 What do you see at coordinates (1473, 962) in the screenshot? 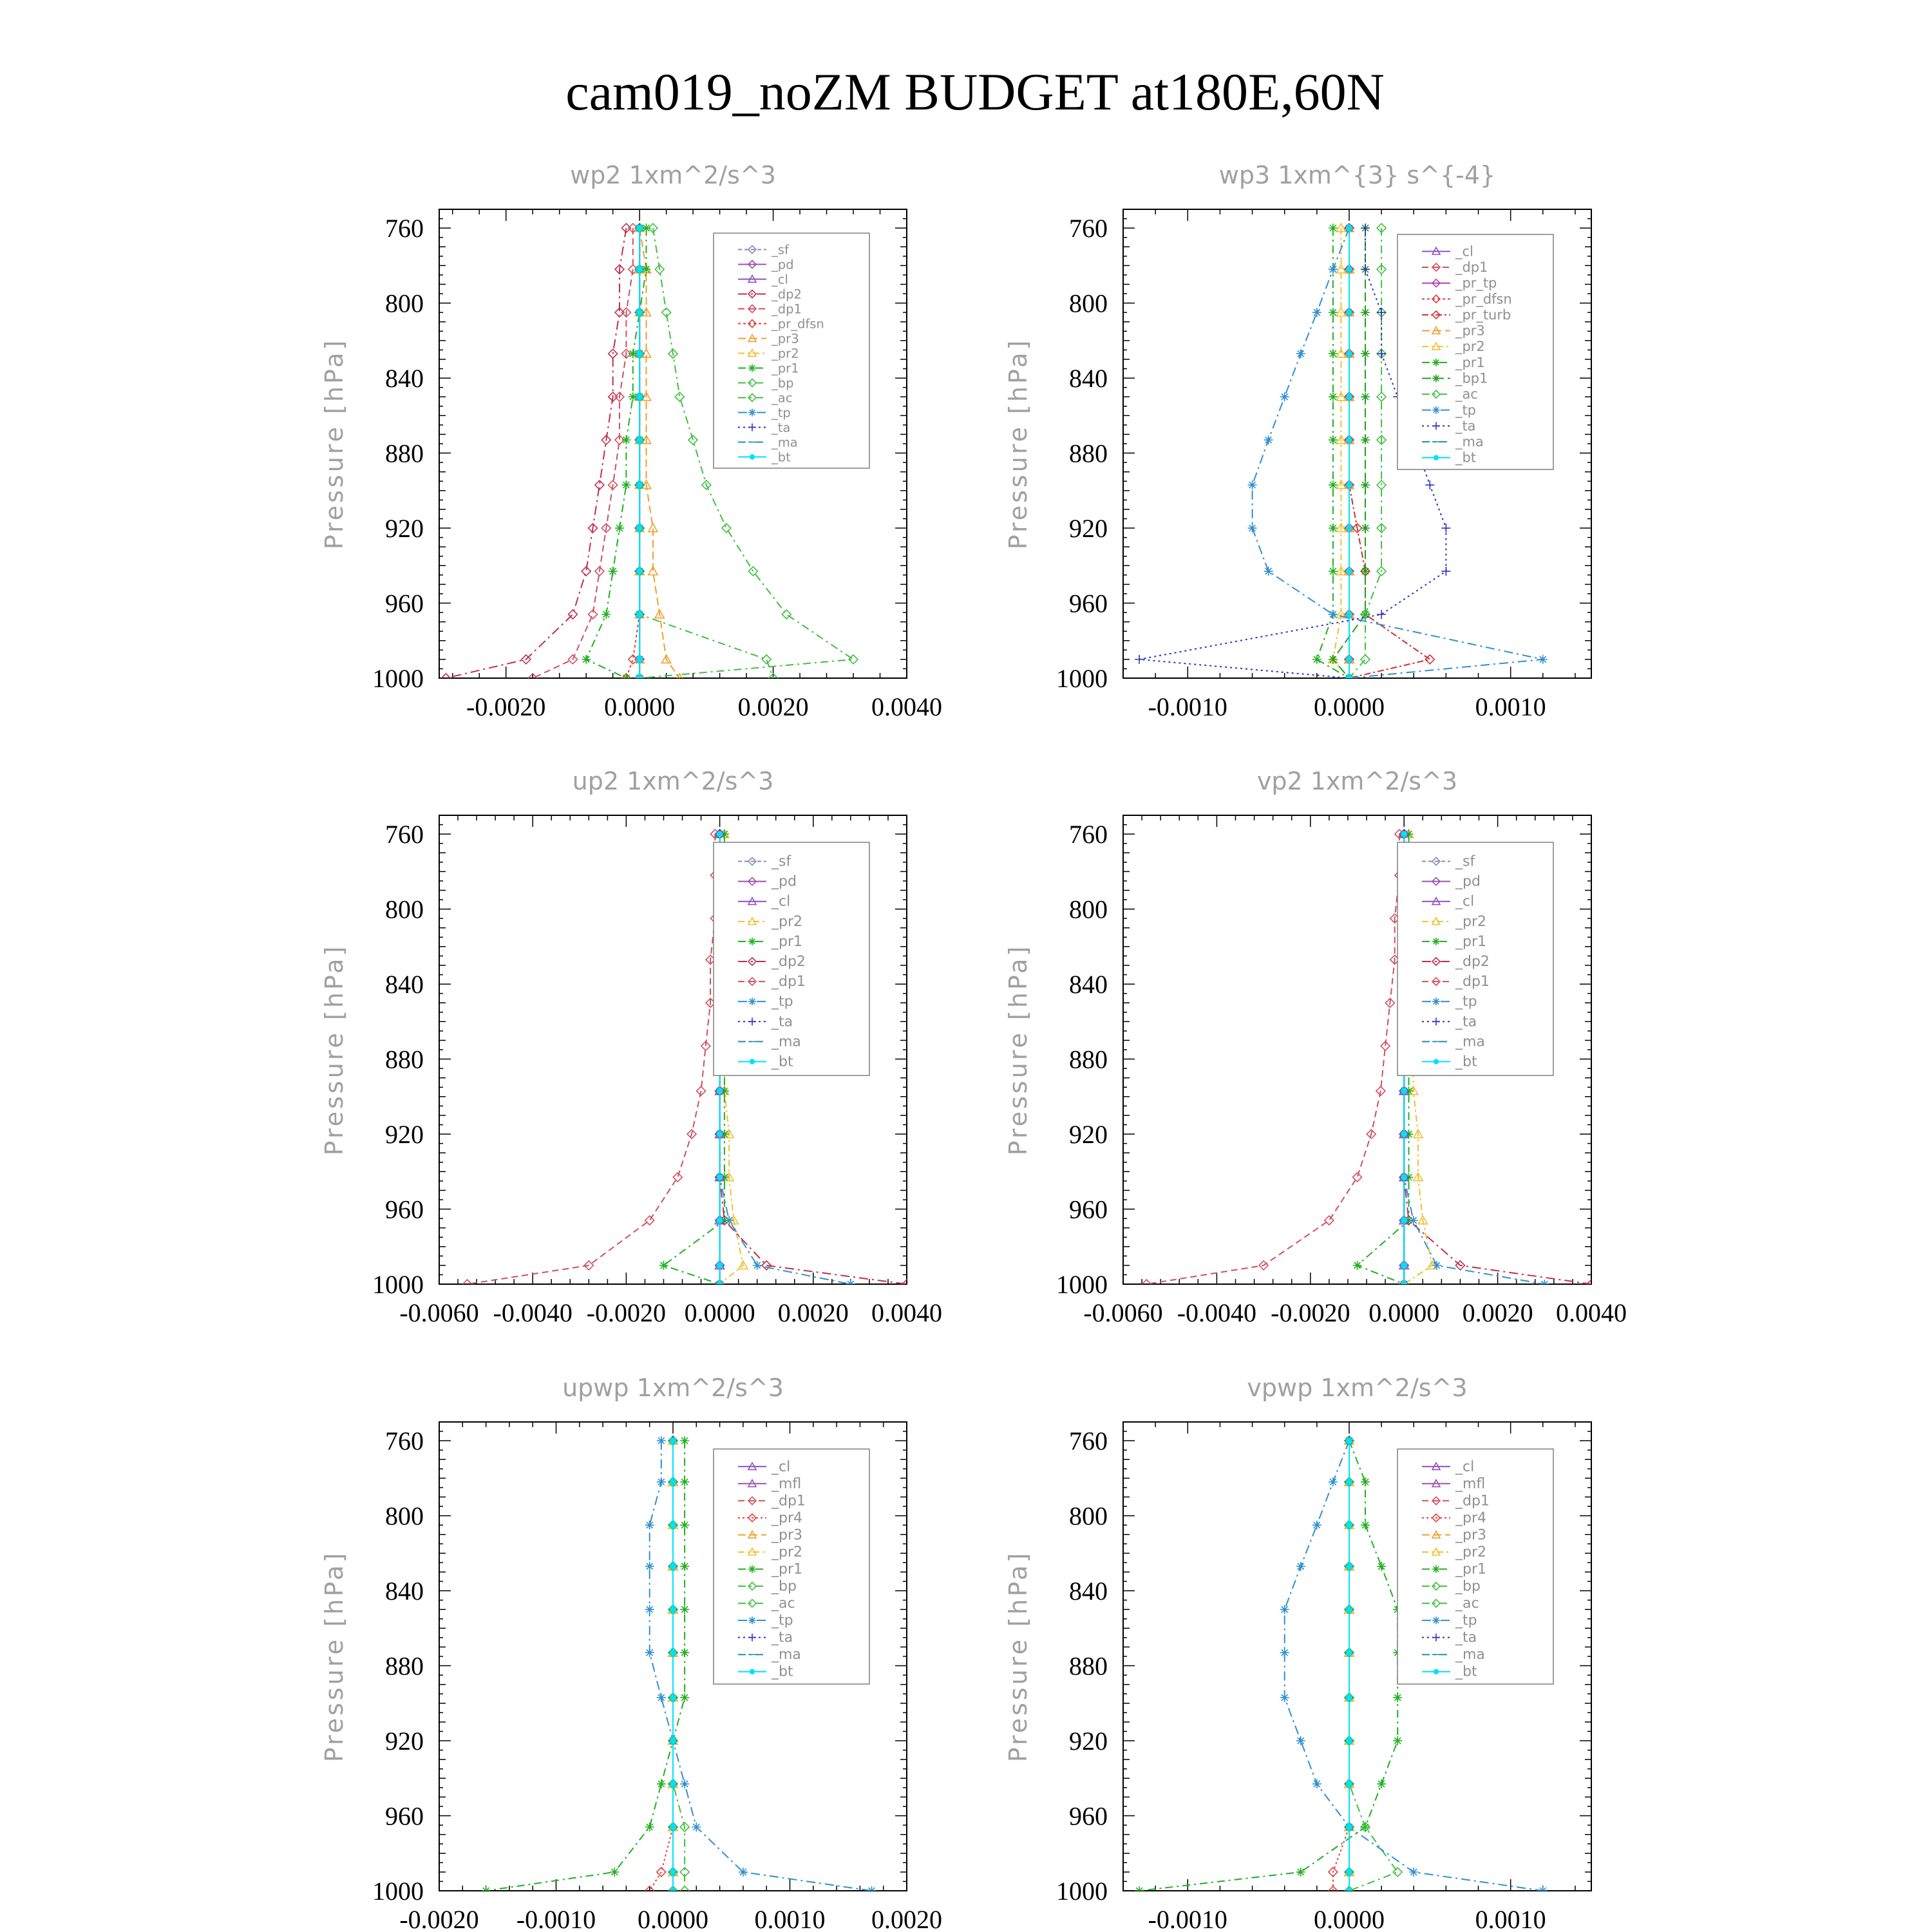
I see `legend-entry: _dp2` at bounding box center [1473, 962].